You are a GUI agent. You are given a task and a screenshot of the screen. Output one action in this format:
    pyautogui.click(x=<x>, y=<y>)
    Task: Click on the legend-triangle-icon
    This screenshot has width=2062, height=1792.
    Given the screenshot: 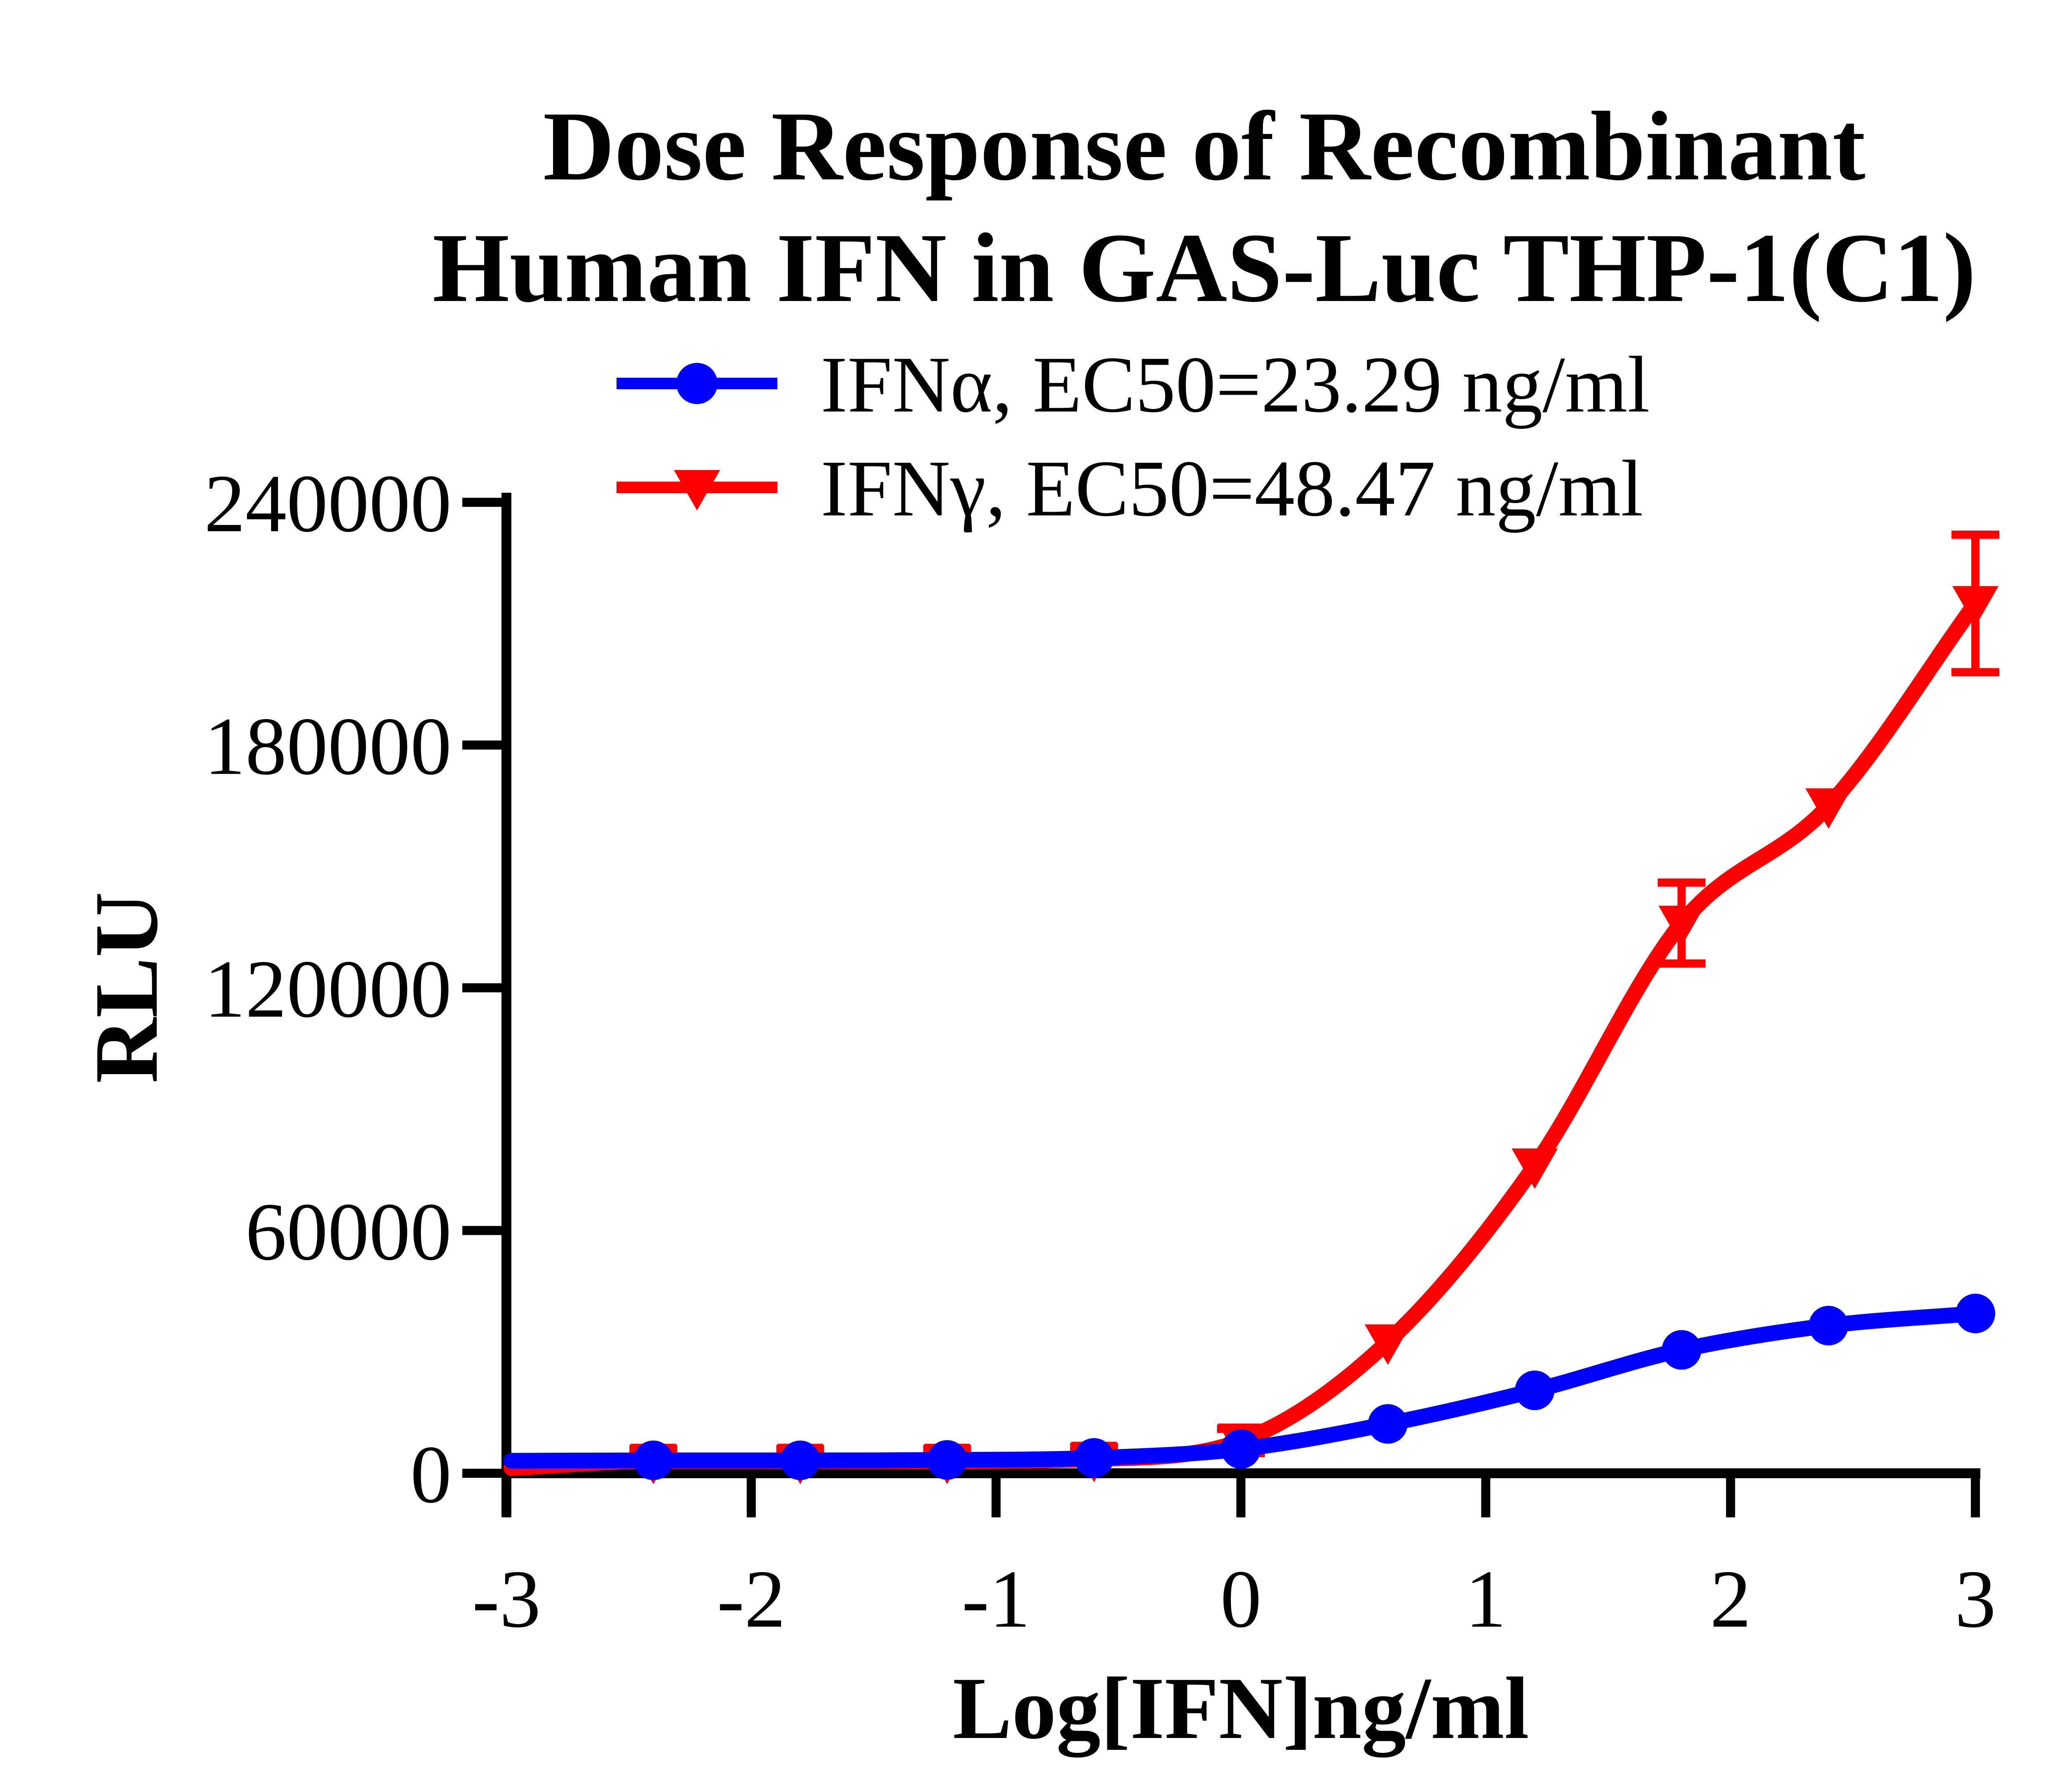 What is the action you would take?
    pyautogui.click(x=697, y=490)
    